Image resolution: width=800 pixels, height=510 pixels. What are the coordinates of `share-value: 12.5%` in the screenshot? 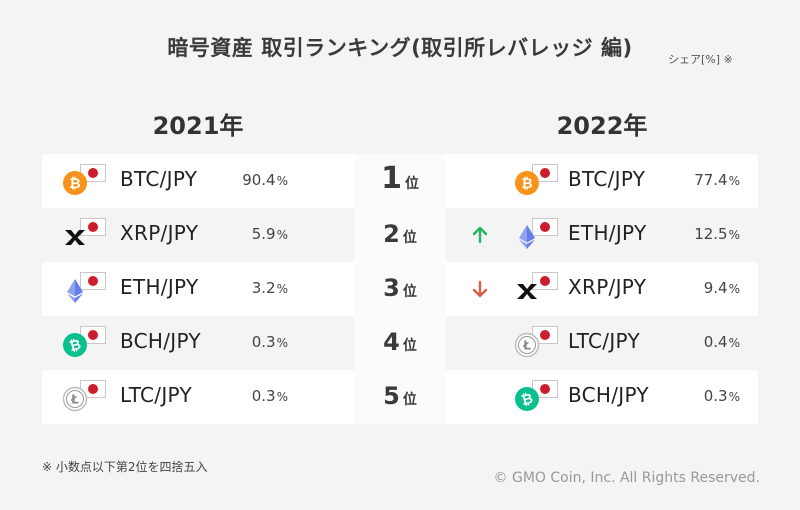 It's located at (700, 234).